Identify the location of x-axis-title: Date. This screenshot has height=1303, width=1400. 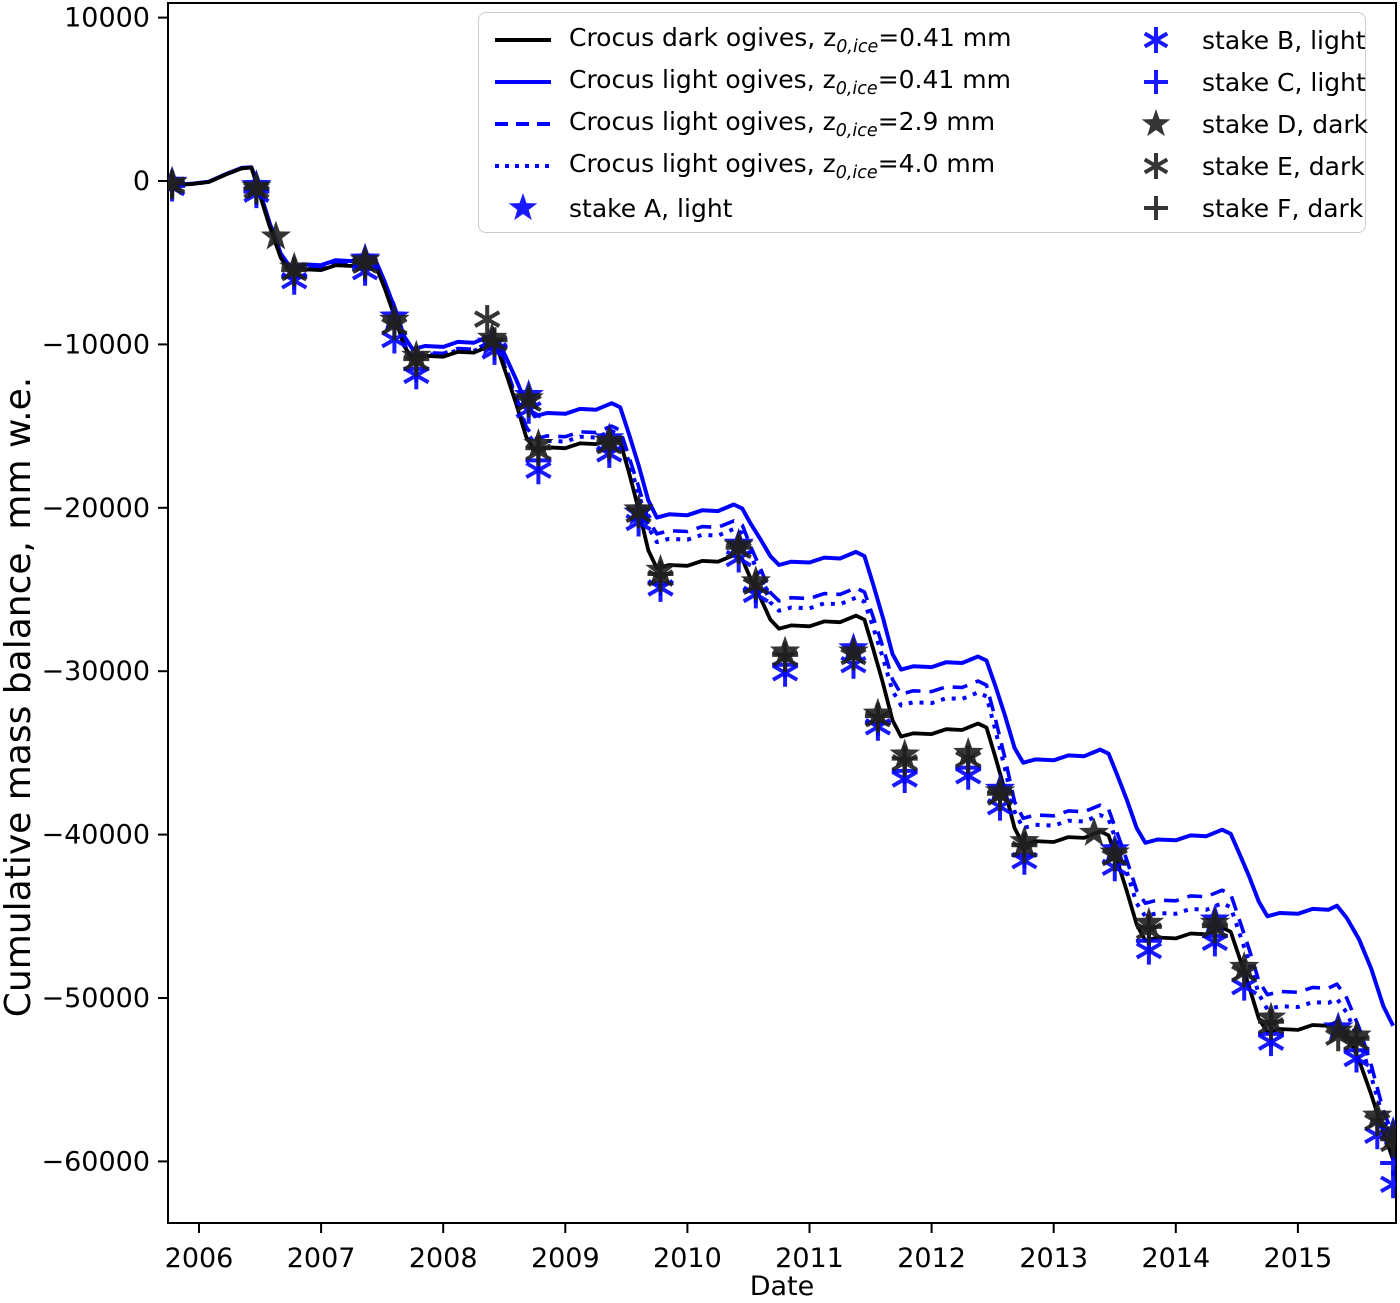
(782, 1286).